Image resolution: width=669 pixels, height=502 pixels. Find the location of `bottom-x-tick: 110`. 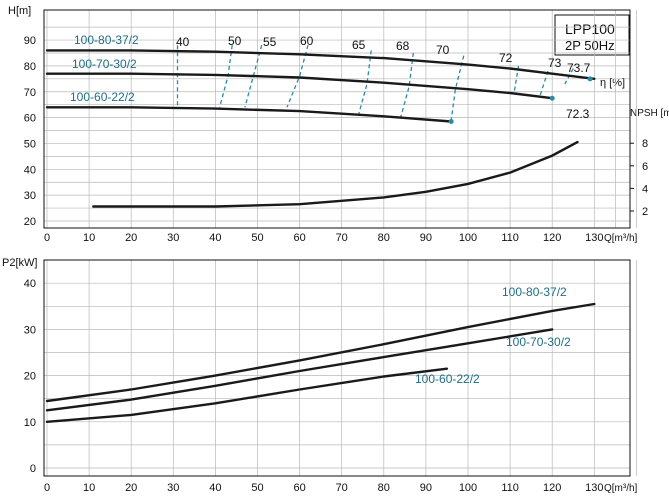

bottom-x-tick: 110 is located at coordinates (510, 488).